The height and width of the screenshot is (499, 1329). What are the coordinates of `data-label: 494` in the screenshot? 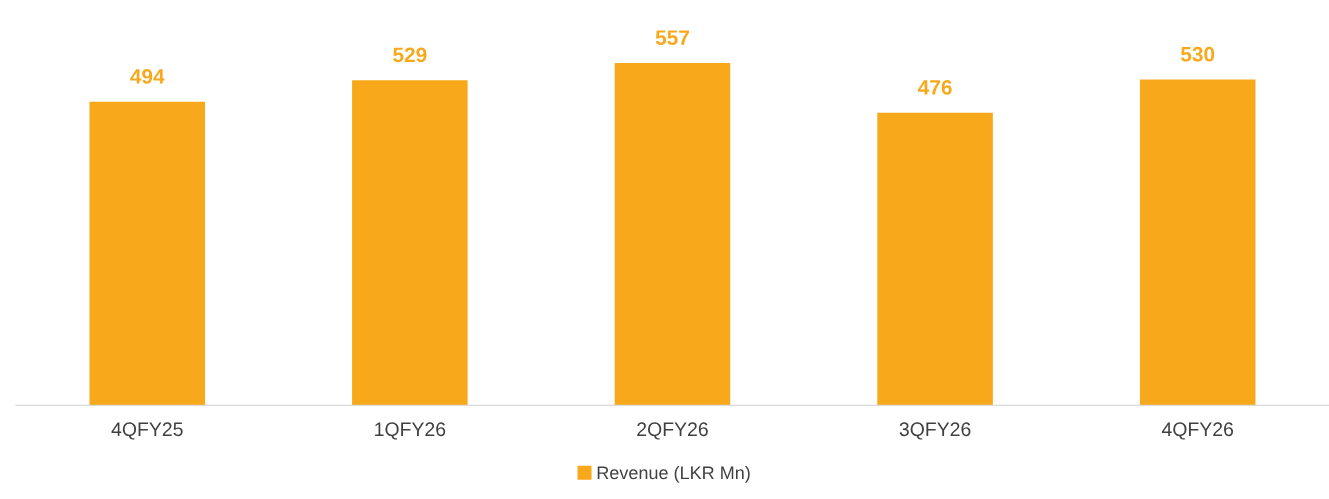 It's located at (147, 76).